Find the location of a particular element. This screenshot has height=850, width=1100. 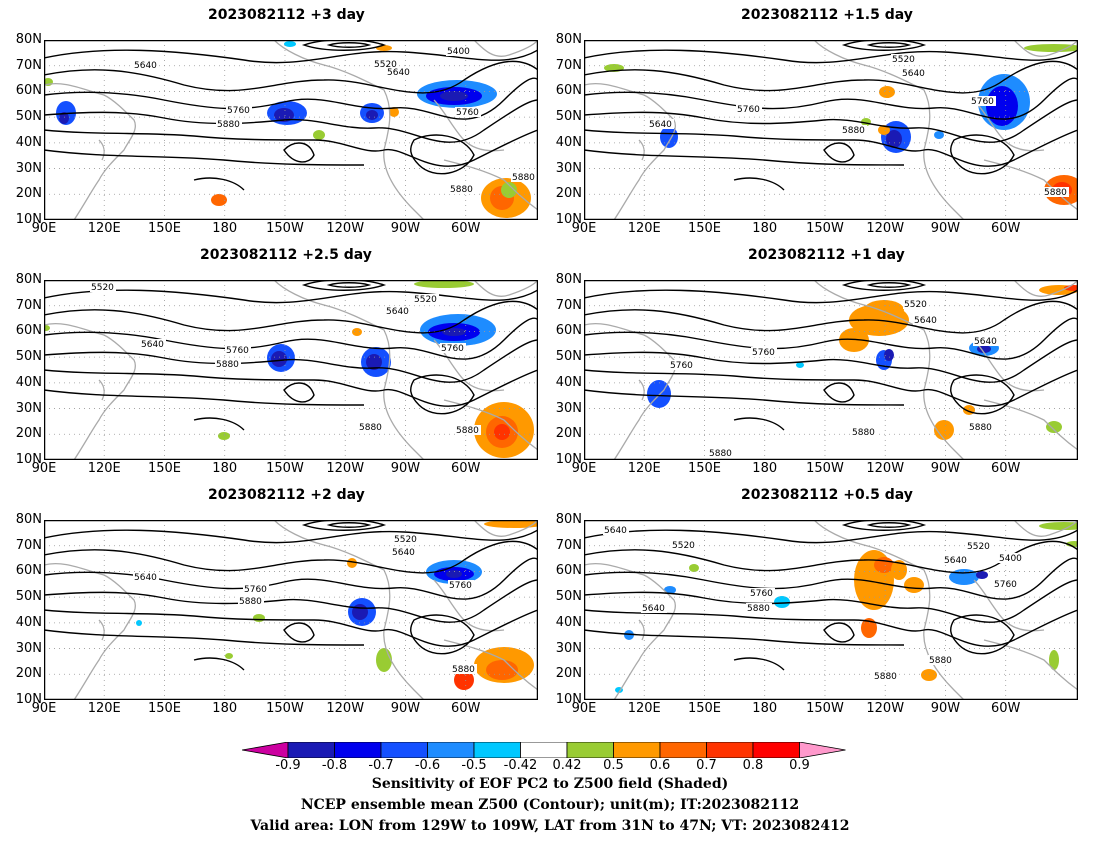

lon-label: 120E is located at coordinates (644, 228).